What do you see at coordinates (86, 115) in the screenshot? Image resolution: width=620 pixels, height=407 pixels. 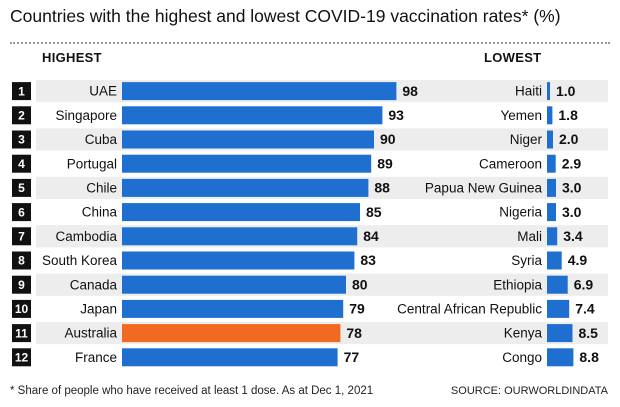 I see `highest-category-label: Singapore` at bounding box center [86, 115].